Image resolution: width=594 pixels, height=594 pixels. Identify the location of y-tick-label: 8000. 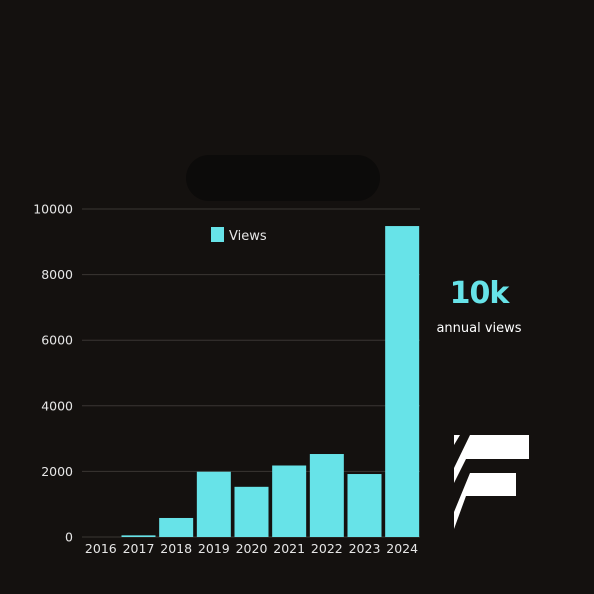
(57, 274).